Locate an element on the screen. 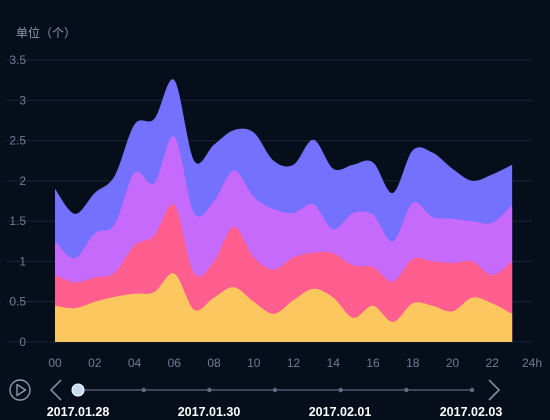  x-tick-label: 06 is located at coordinates (175, 363).